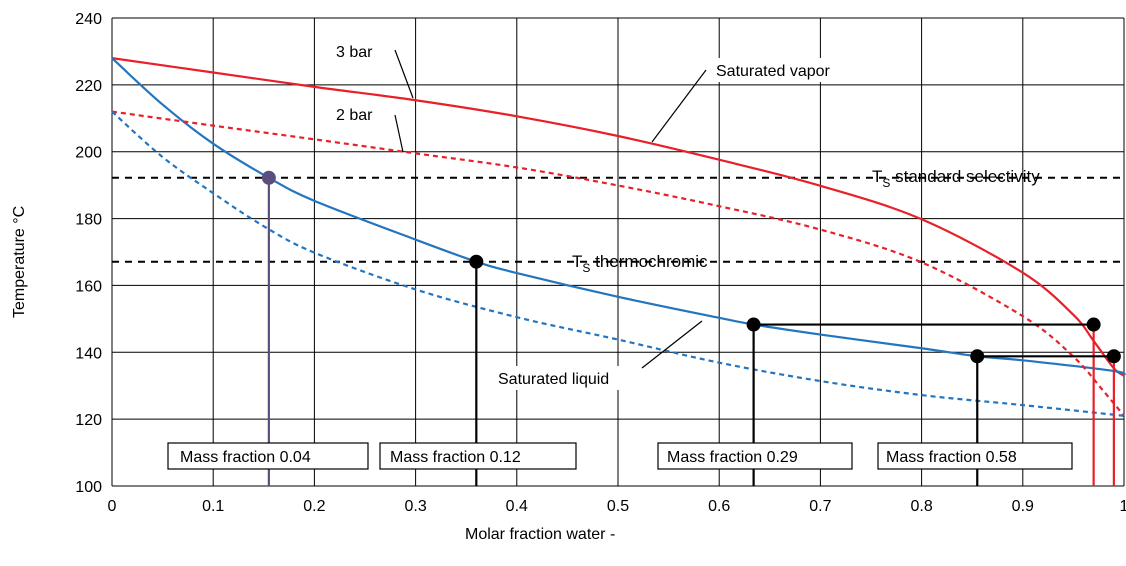 This screenshot has width=1126, height=566. I want to click on x-tick-label: 0.7, so click(820, 506).